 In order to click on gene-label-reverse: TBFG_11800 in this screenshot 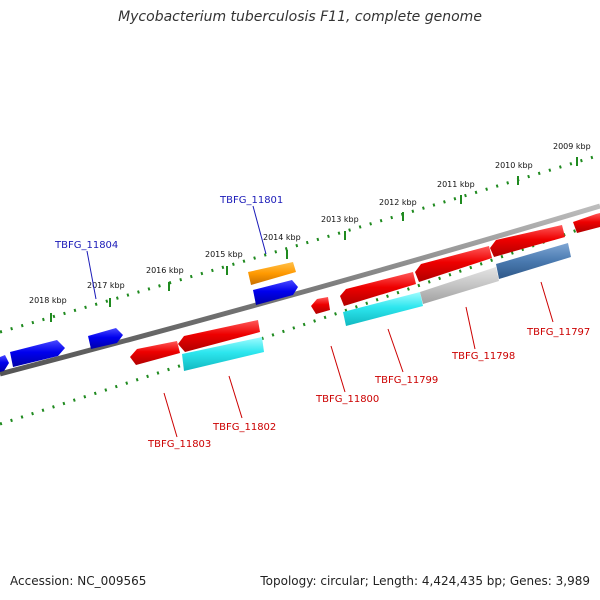, I will do `click(347, 399)`.